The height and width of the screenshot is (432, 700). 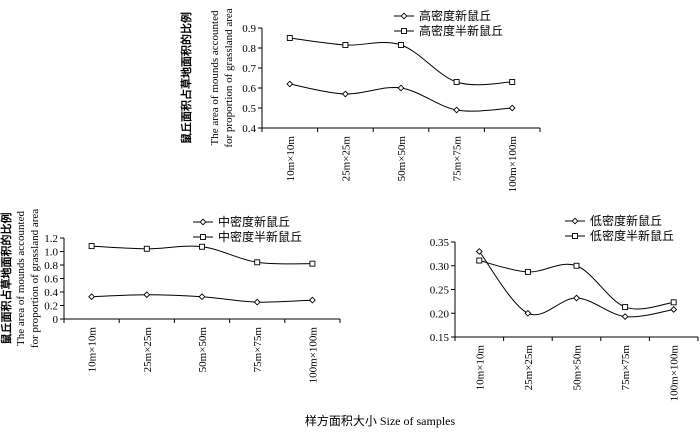 What do you see at coordinates (380, 420) in the screenshot?
I see `x-axis-title: 样方面积大小 Size of samples` at bounding box center [380, 420].